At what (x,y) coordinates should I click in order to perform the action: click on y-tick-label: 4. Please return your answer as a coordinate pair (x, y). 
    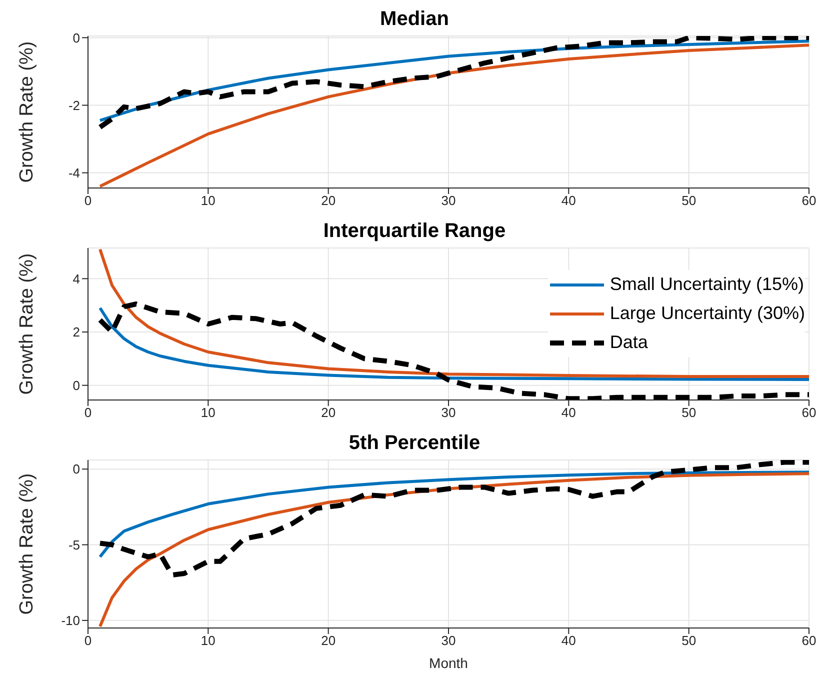
    Looking at the image, I should click on (76, 278).